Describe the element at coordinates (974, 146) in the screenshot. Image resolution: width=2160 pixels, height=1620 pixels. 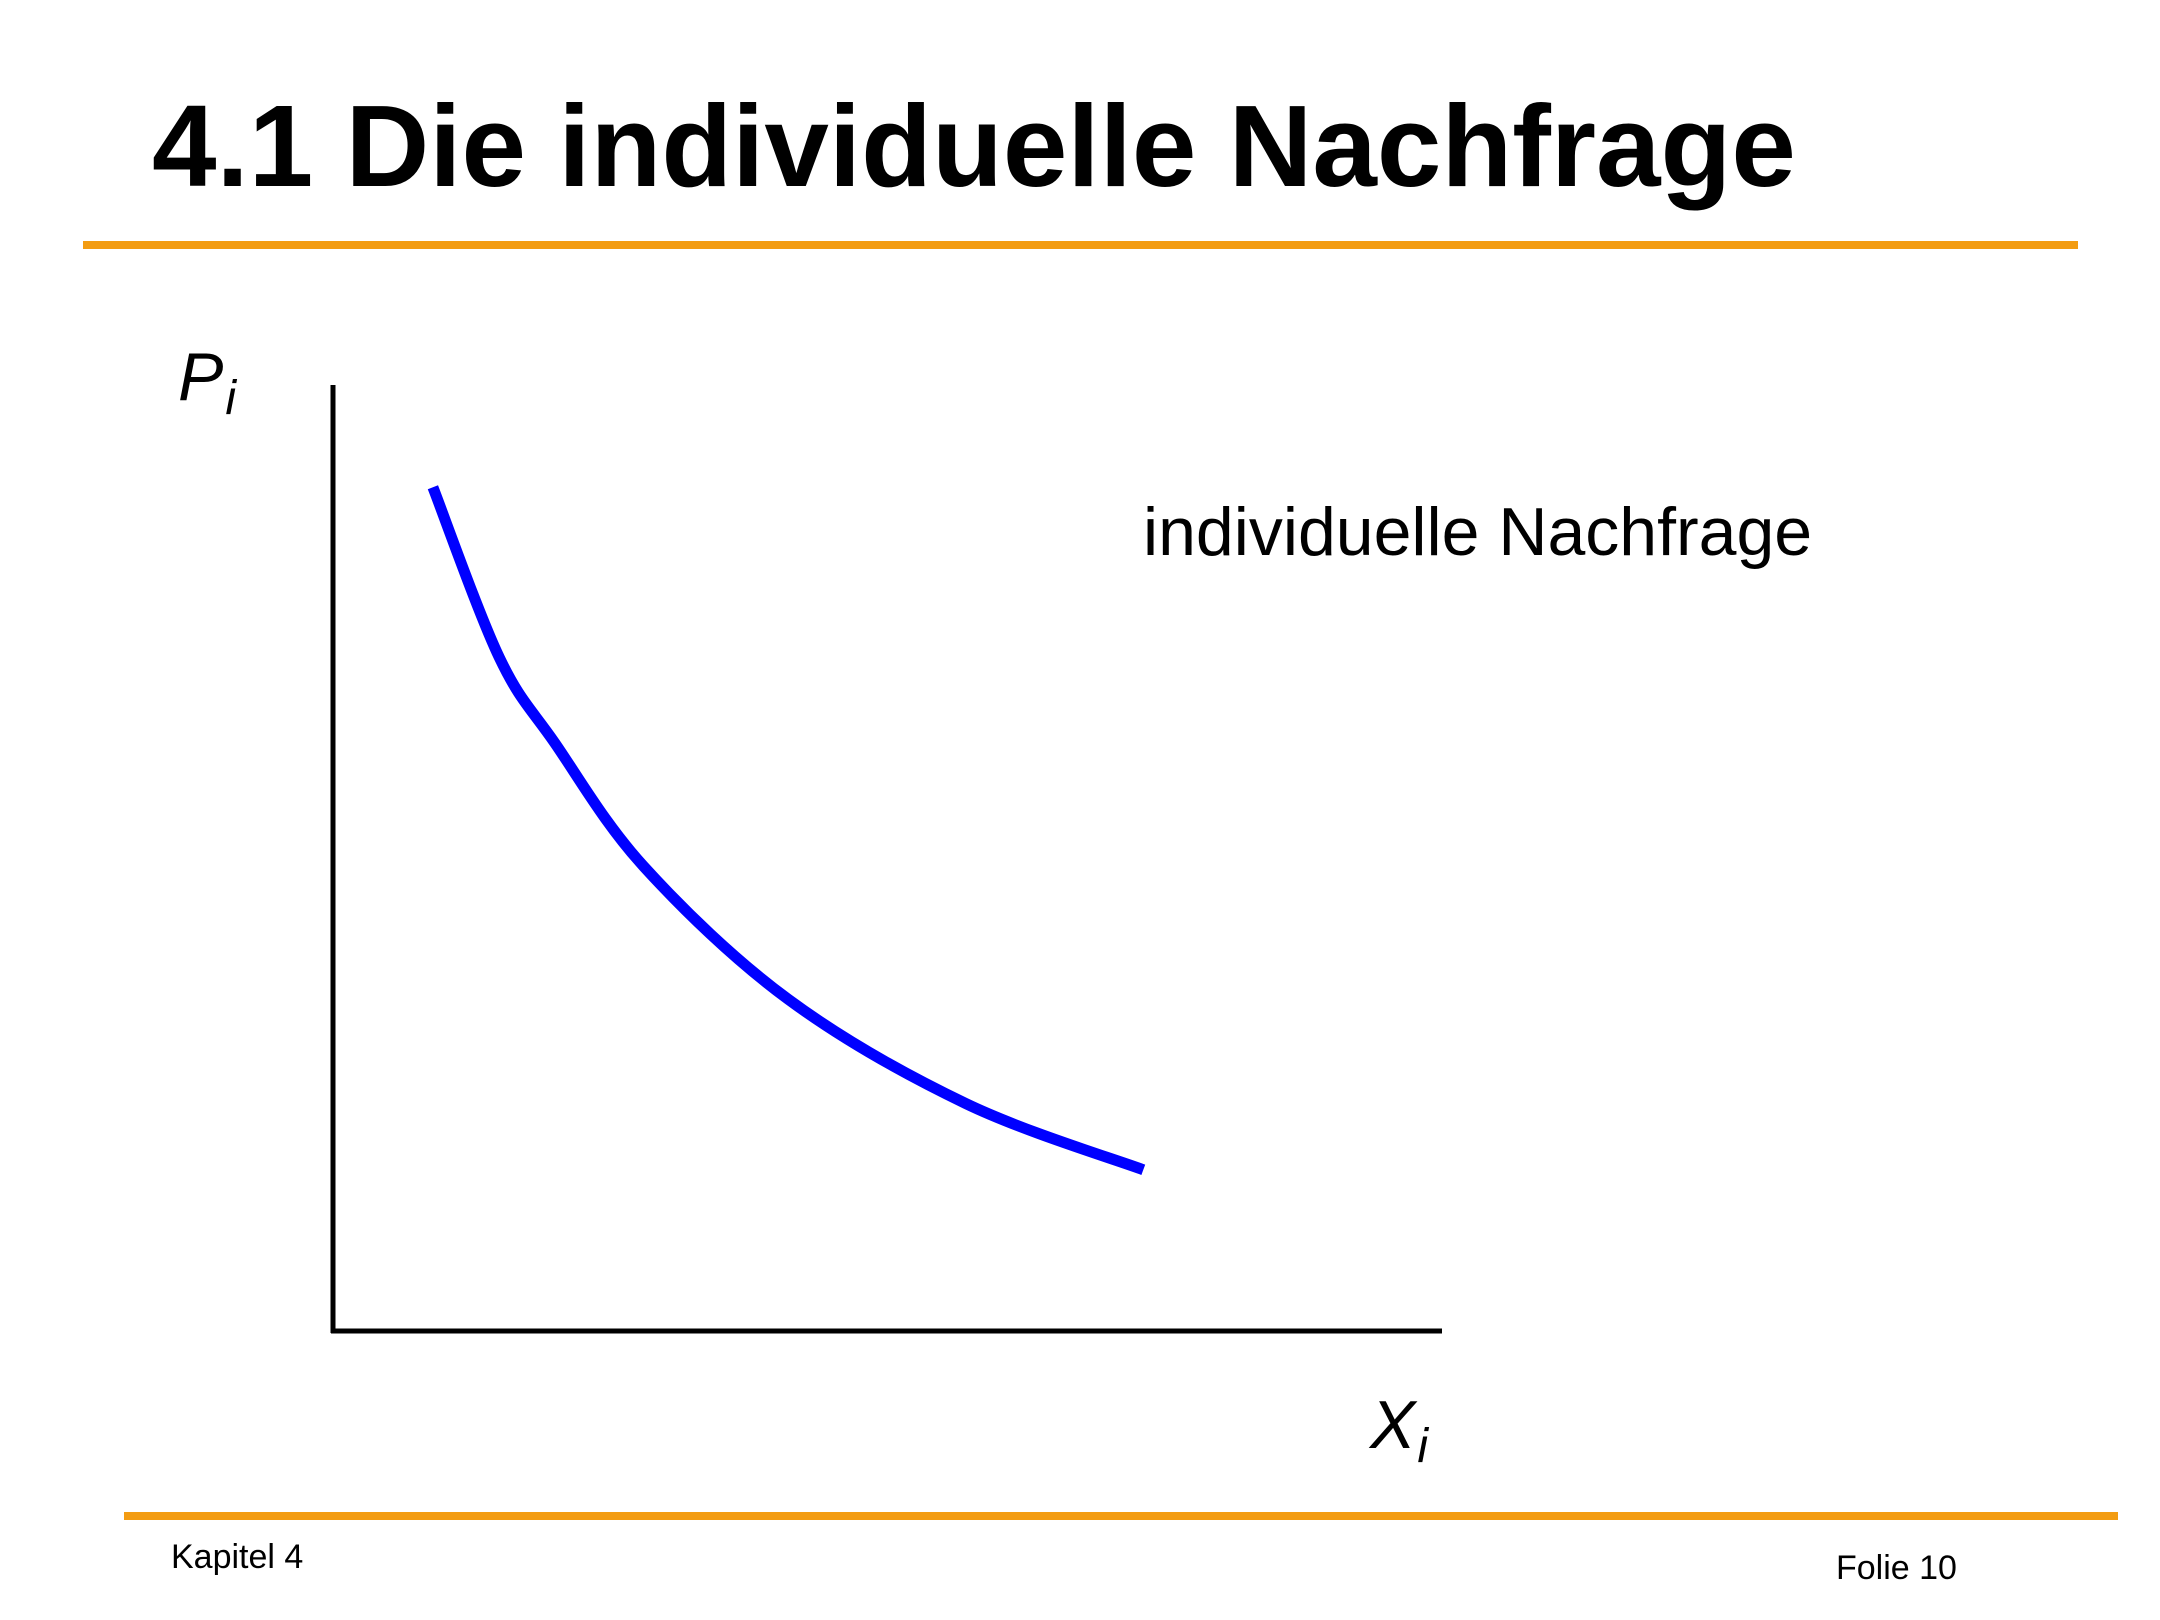
I see `slide-title: 4.1 Die individuelle Nachfrage` at that location.